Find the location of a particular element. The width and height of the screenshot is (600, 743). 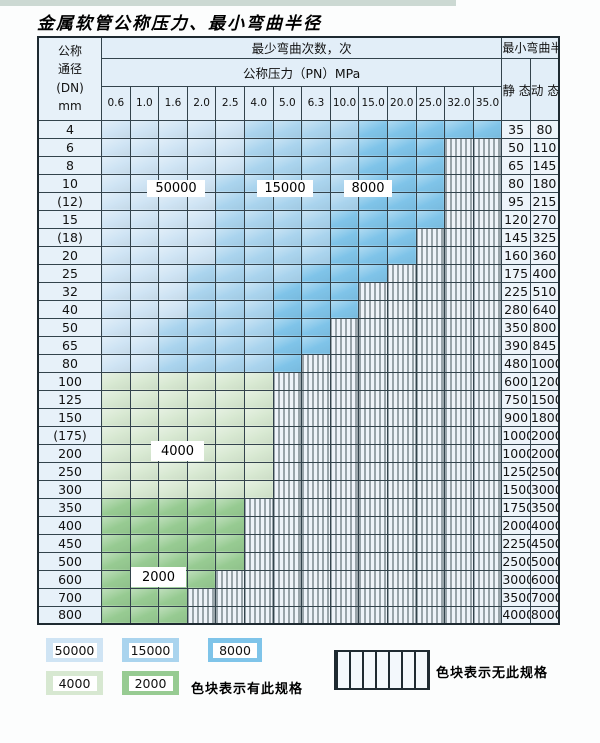

dynamic-header: 动 态 is located at coordinates (544, 89).